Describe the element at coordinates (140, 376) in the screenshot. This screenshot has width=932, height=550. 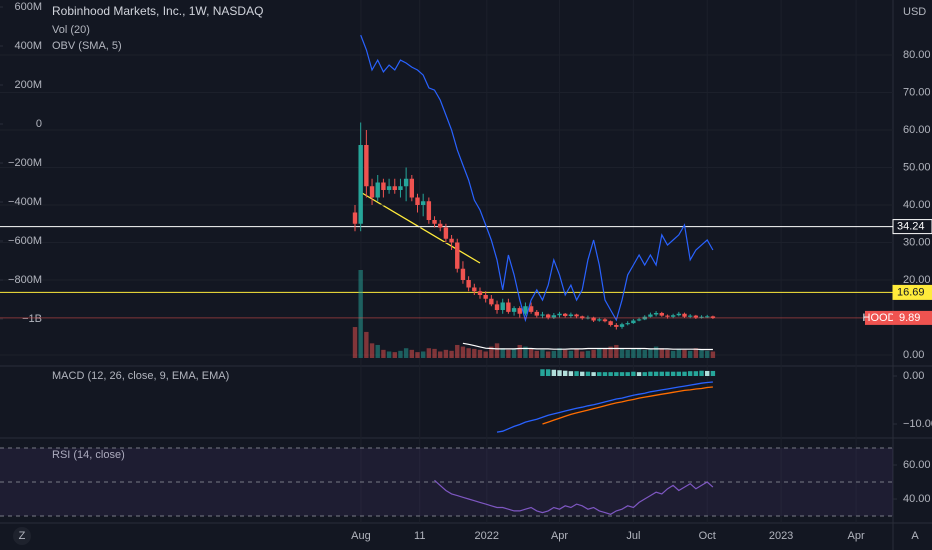
I see `macd-label: MACD (12, 26, close, 9, EMA, EMA)` at that location.